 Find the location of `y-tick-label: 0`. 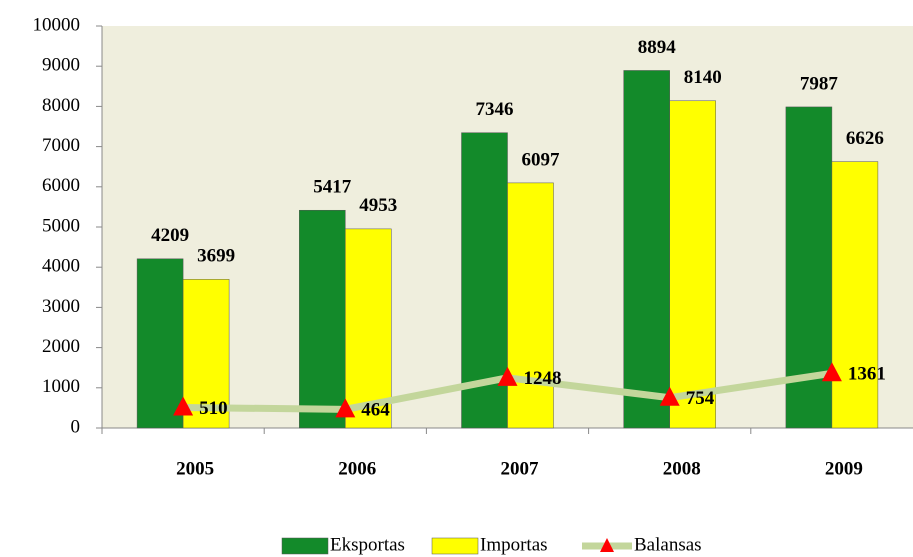

y-tick-label: 0 is located at coordinates (76, 426).